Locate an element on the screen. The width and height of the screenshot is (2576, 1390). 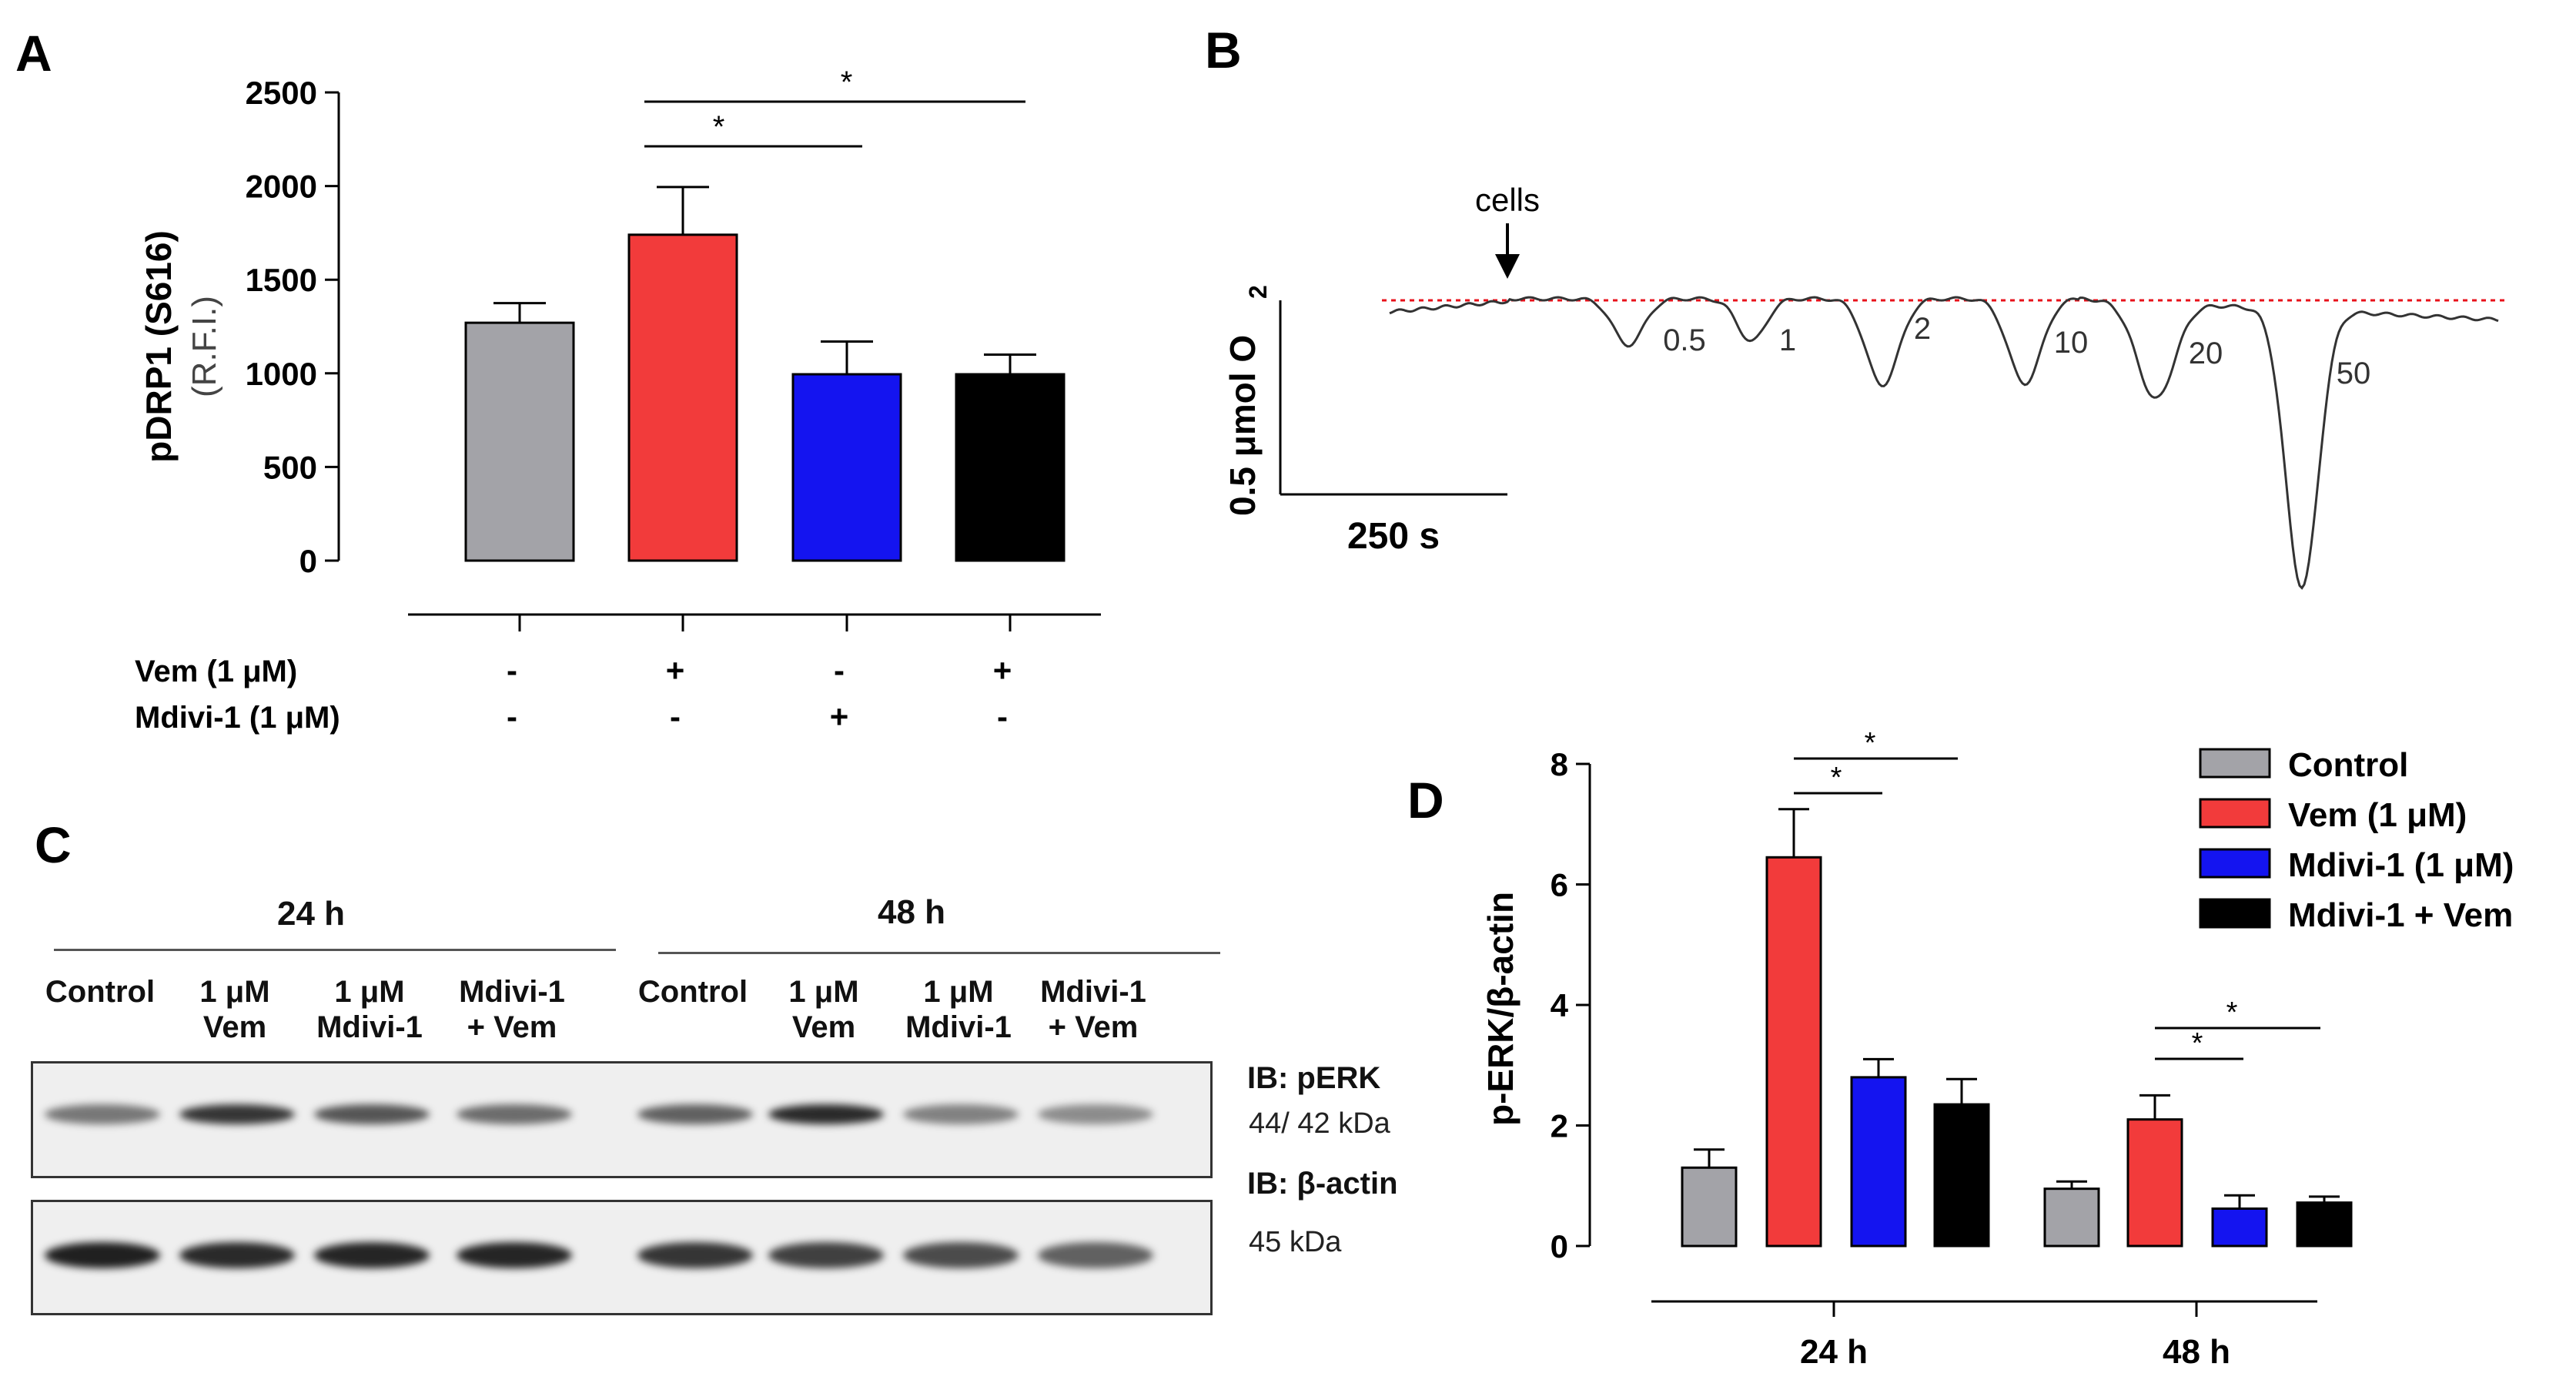
panel-c-time-header: 24 h is located at coordinates (312, 914).